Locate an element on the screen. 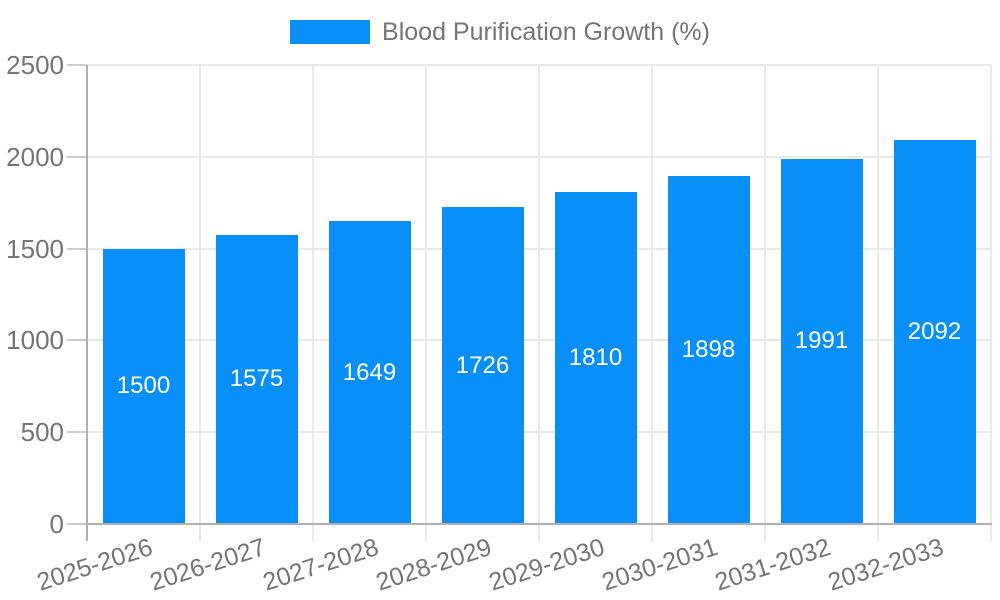 The image size is (1000, 600). bar-value-label: 1649 is located at coordinates (369, 372).